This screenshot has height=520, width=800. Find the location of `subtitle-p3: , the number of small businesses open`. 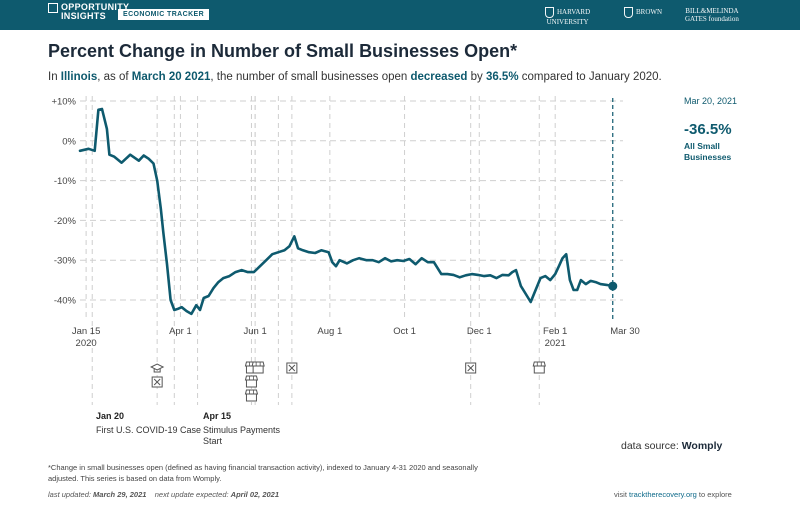

subtitle-p3: , the number of small businesses open is located at coordinates (310, 77).